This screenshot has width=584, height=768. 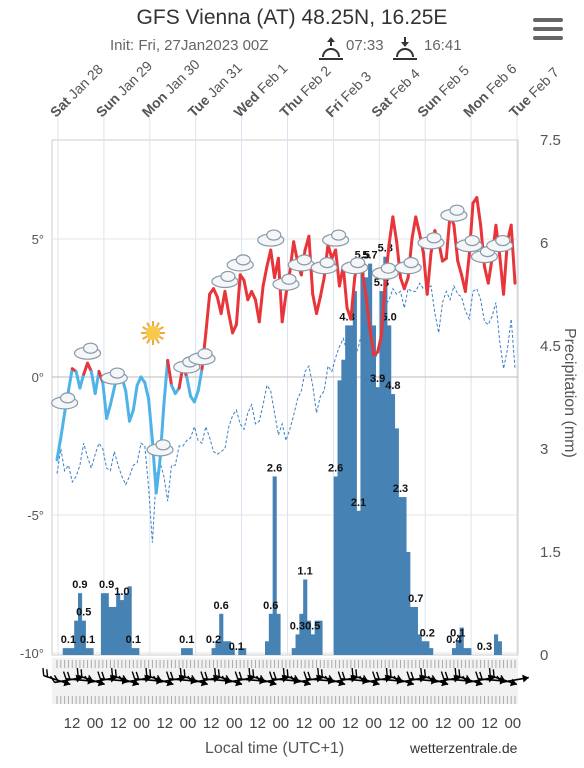 What do you see at coordinates (464, 748) in the screenshot?
I see `credit-text: wetterzentrale.de` at bounding box center [464, 748].